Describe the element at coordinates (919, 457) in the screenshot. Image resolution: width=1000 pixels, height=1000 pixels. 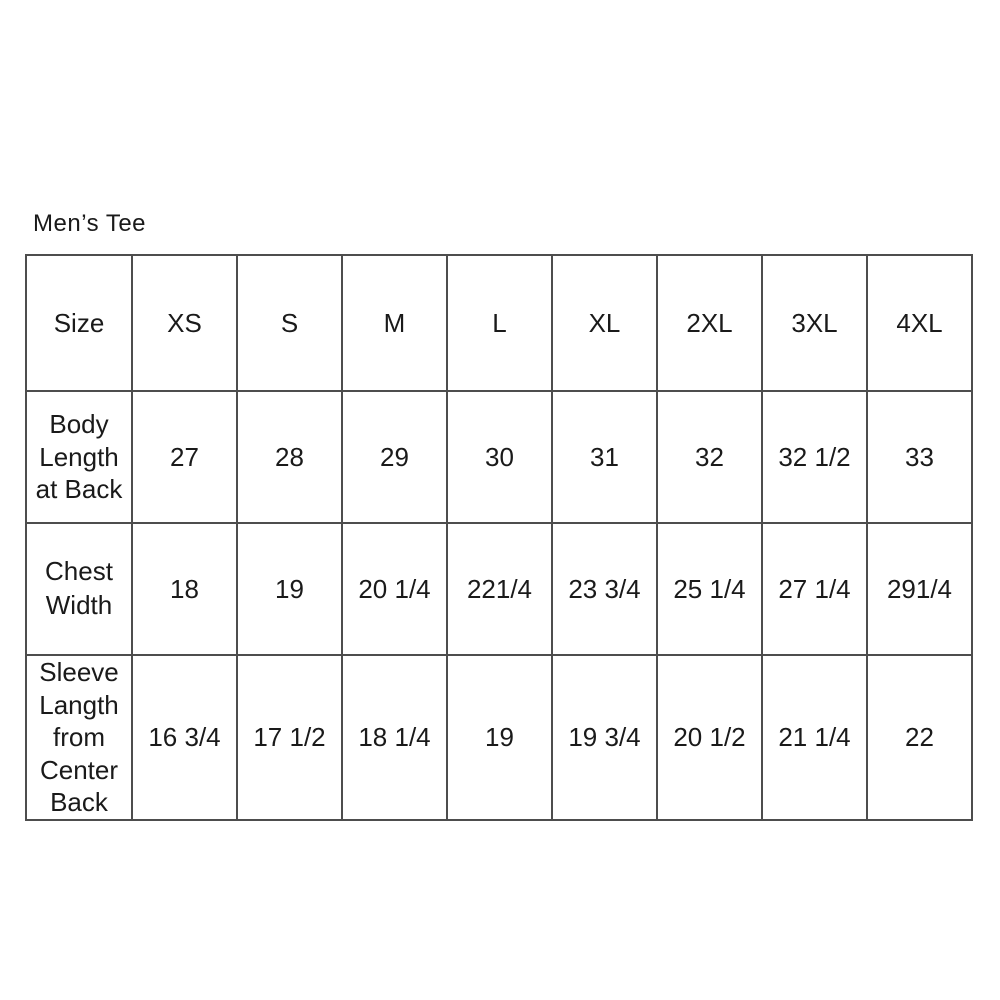
I see `table-cell: 33` at that location.